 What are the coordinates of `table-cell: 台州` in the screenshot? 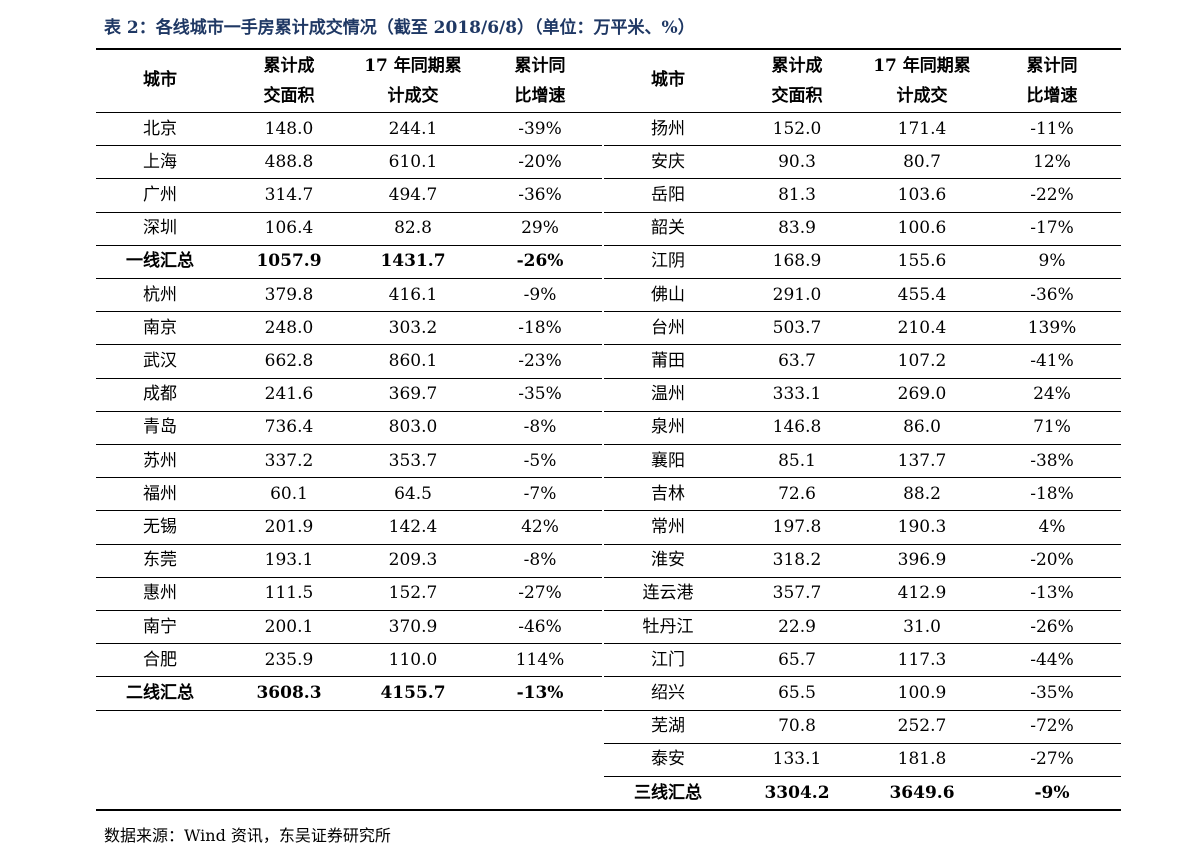 It's located at (668, 327).